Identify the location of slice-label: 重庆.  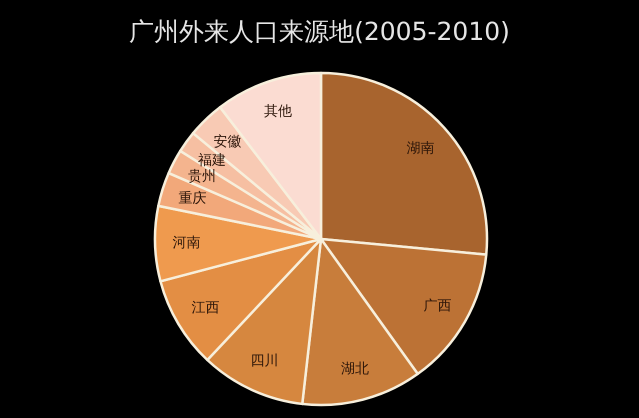
(192, 198).